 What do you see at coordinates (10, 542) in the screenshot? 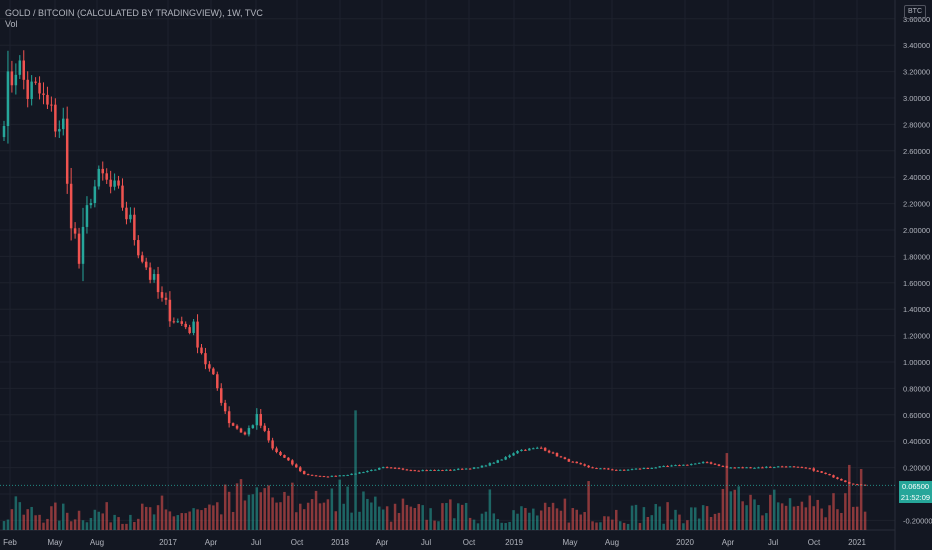
I see `x-tick-label: Feb` at bounding box center [10, 542].